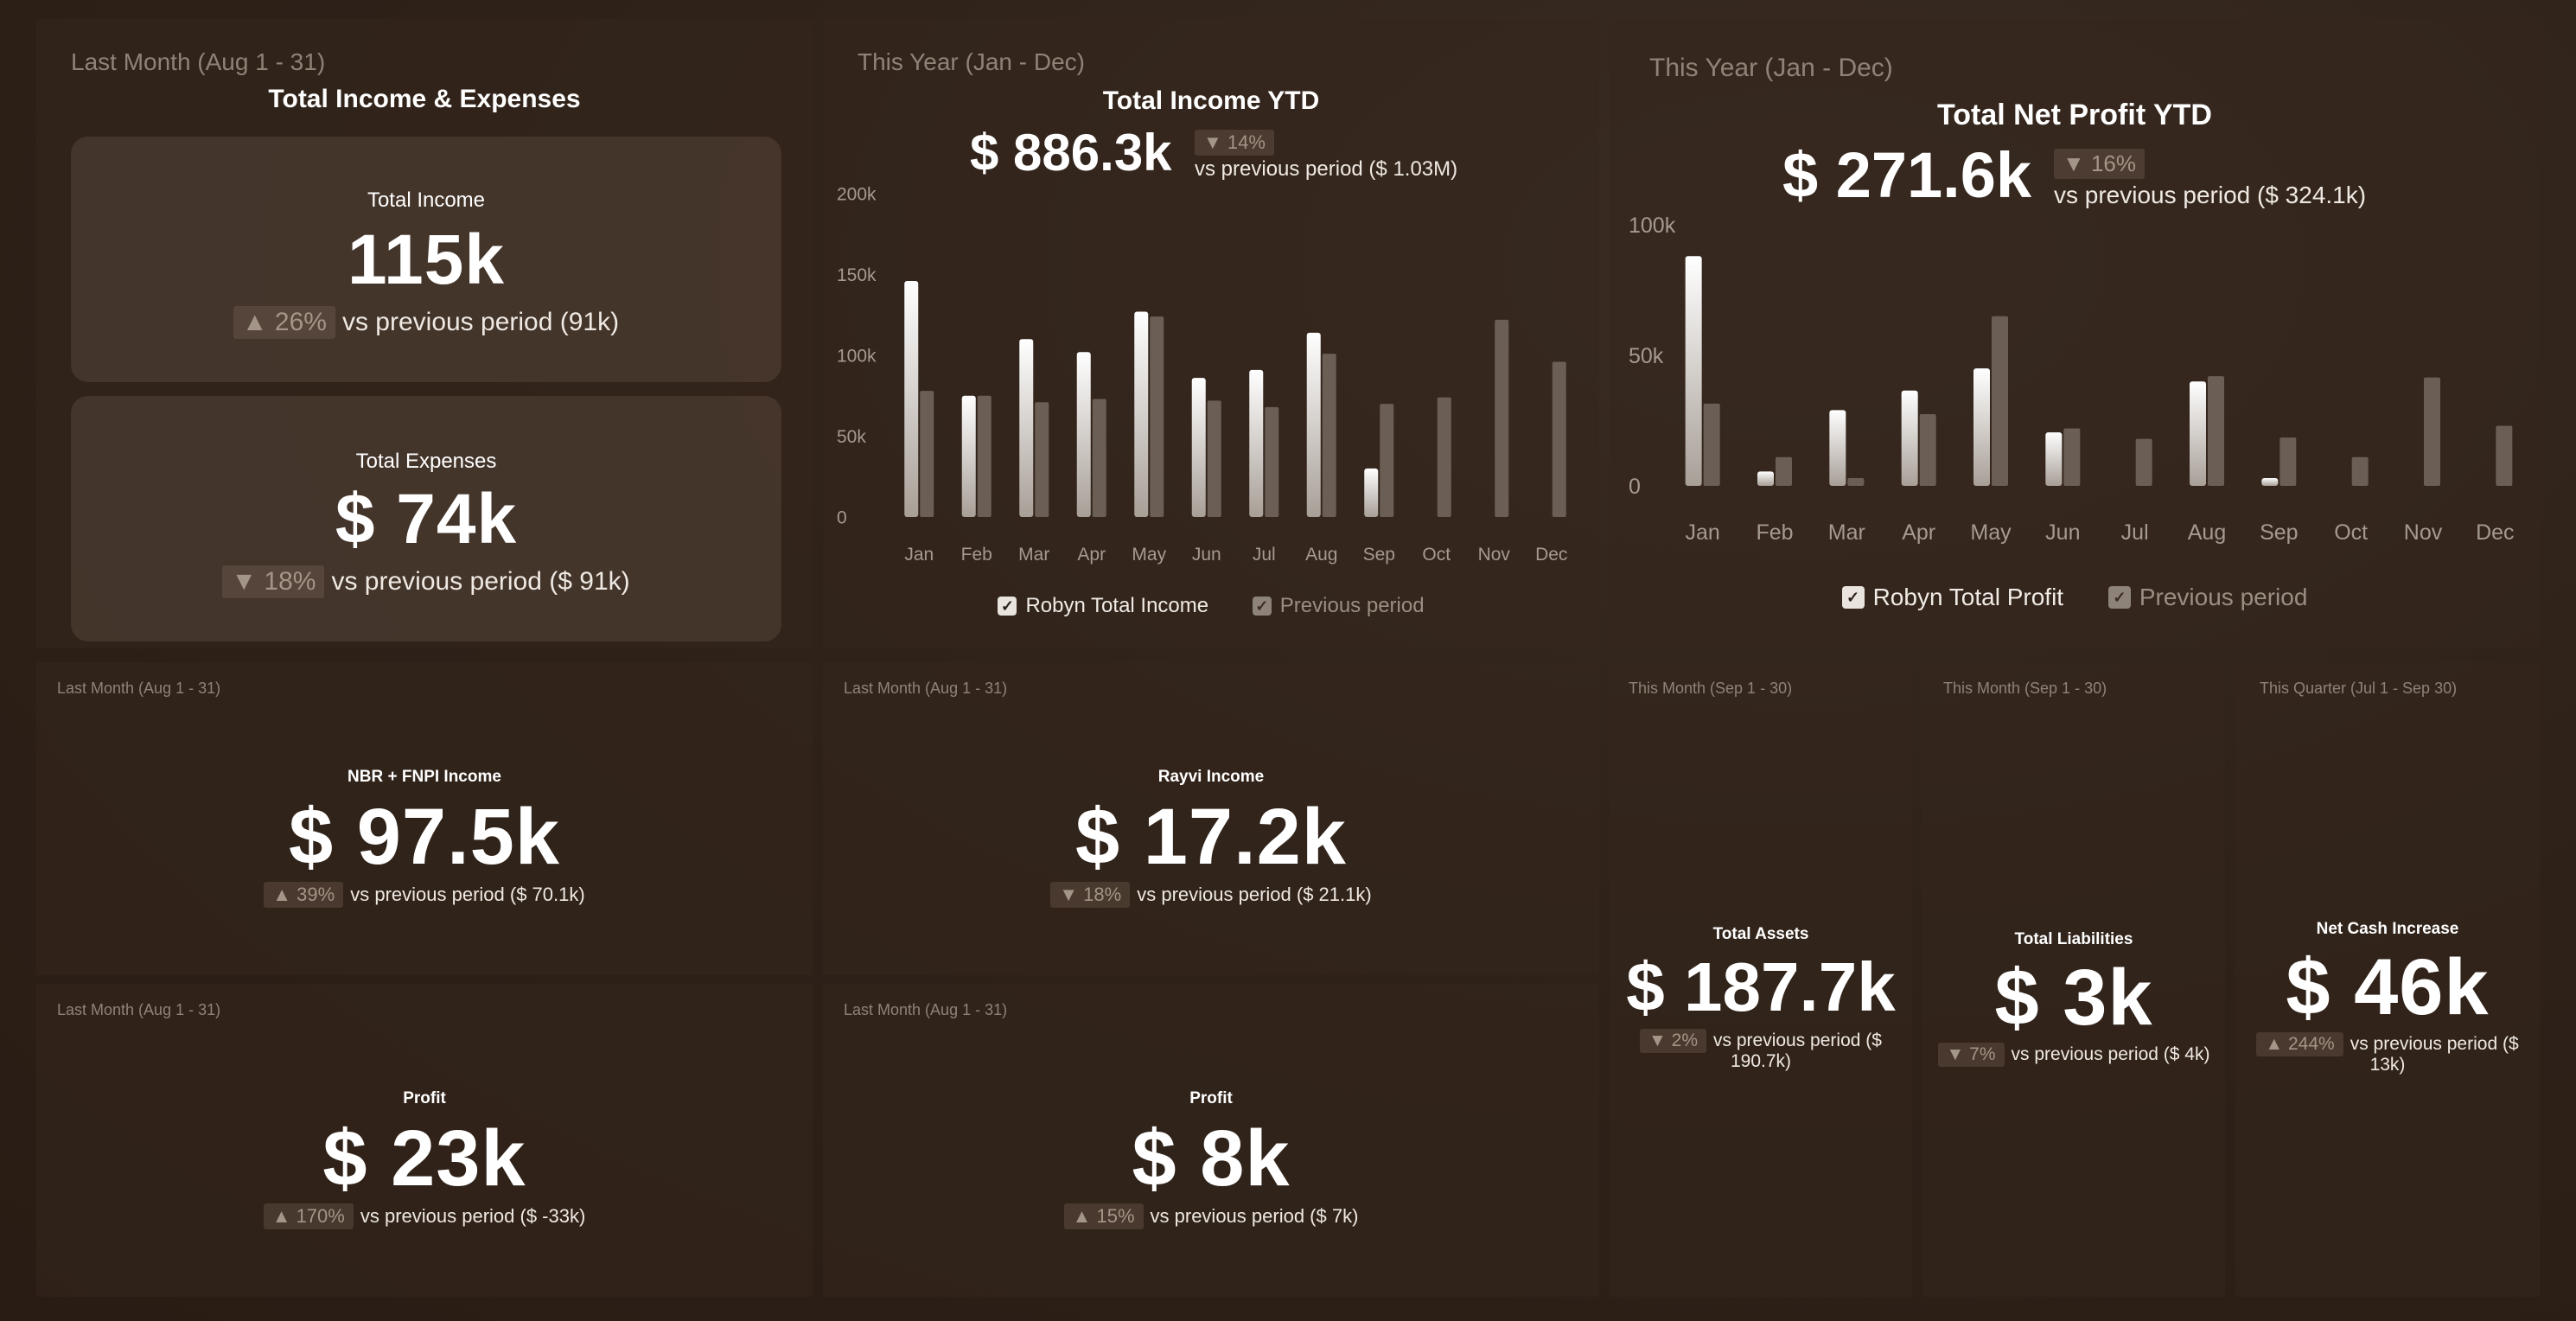  What do you see at coordinates (1907, 175) in the screenshot?
I see `headline-value: $ 271.6k` at bounding box center [1907, 175].